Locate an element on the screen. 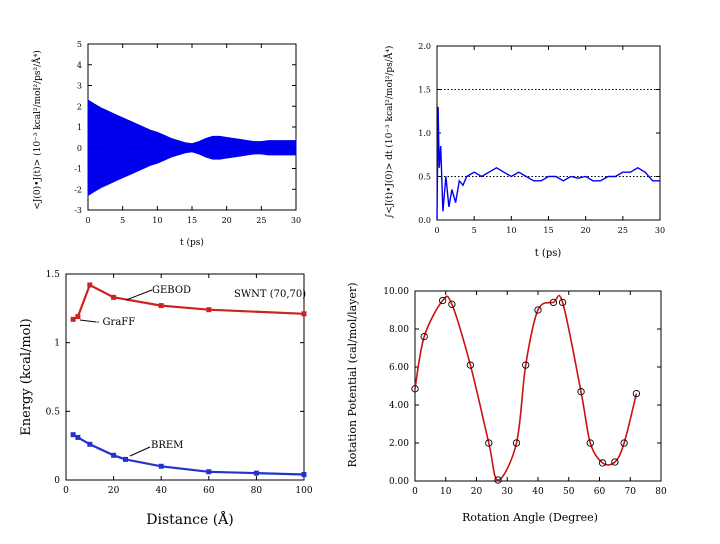  c3-series-line-brem is located at coordinates (188, 454).